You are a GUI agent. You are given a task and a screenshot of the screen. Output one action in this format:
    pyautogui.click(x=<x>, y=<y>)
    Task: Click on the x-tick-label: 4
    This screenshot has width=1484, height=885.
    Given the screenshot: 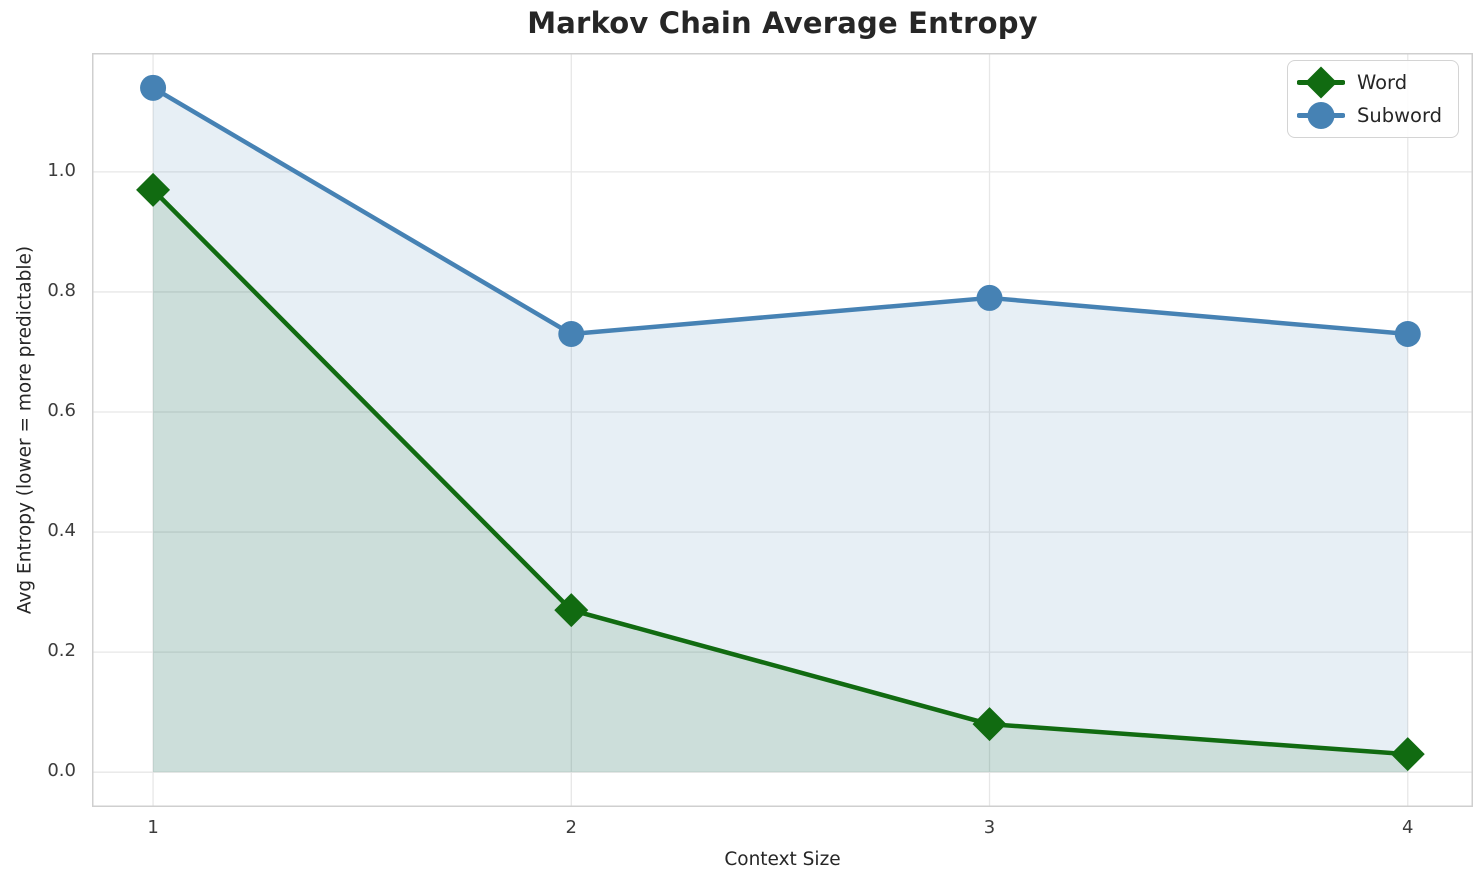 What is the action you would take?
    pyautogui.click(x=1408, y=827)
    